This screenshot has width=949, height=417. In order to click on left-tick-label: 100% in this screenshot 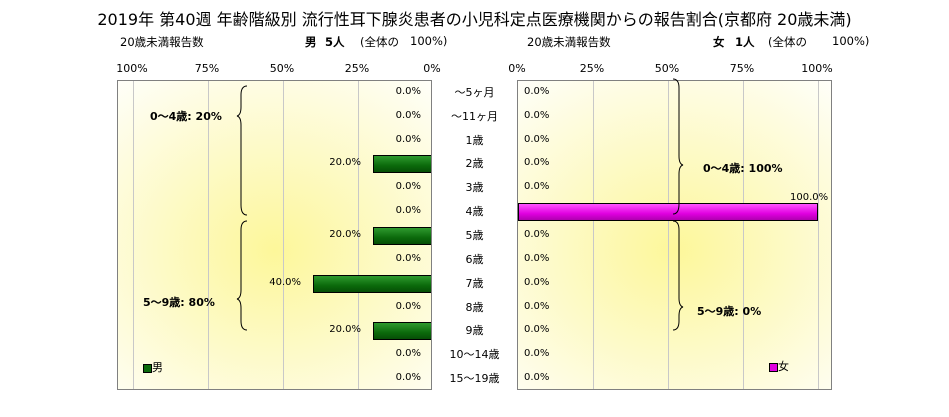, I will do `click(132, 68)`.